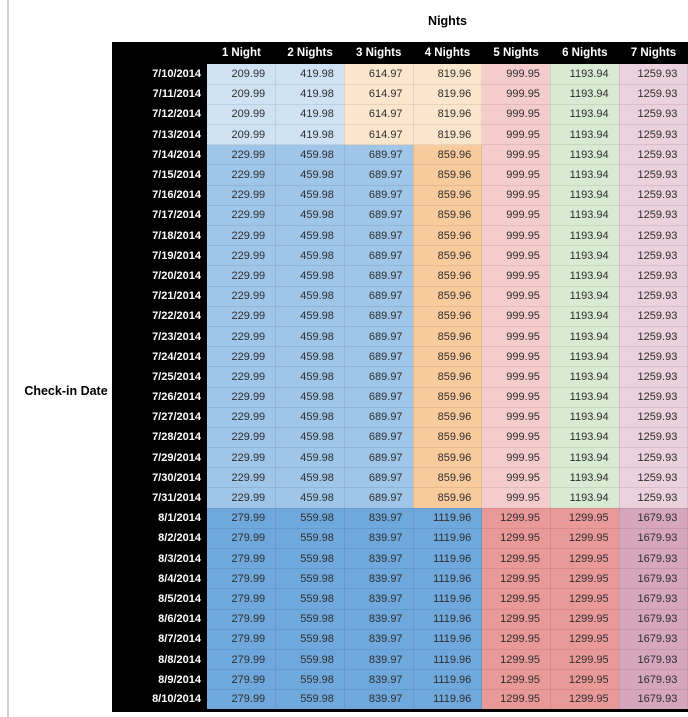 This screenshot has height=717, width=688. I want to click on price-cell: 209.99, so click(242, 115).